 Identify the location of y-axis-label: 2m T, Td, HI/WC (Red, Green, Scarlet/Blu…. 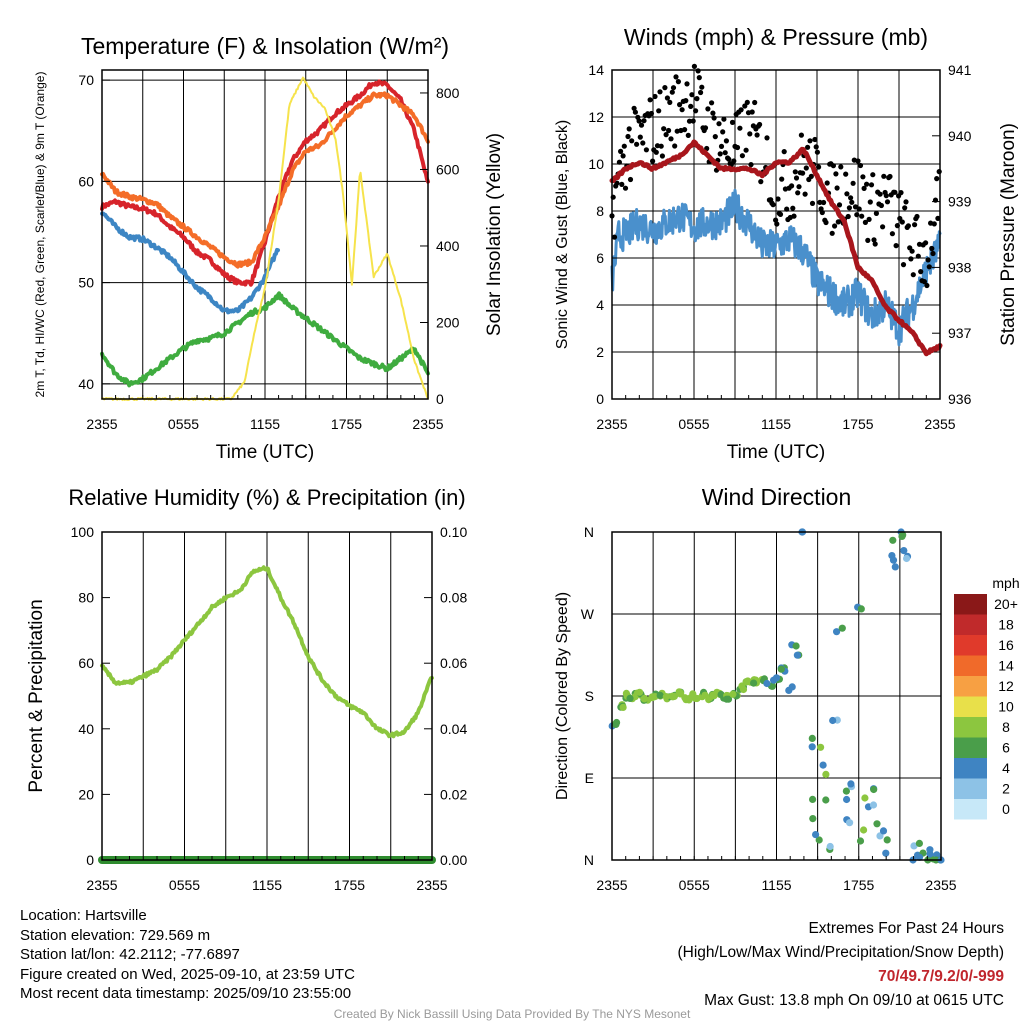
(40, 235).